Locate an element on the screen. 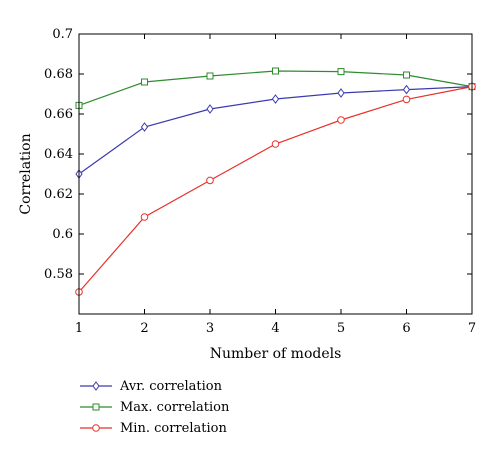  x-tick-label: 5 is located at coordinates (341, 328).